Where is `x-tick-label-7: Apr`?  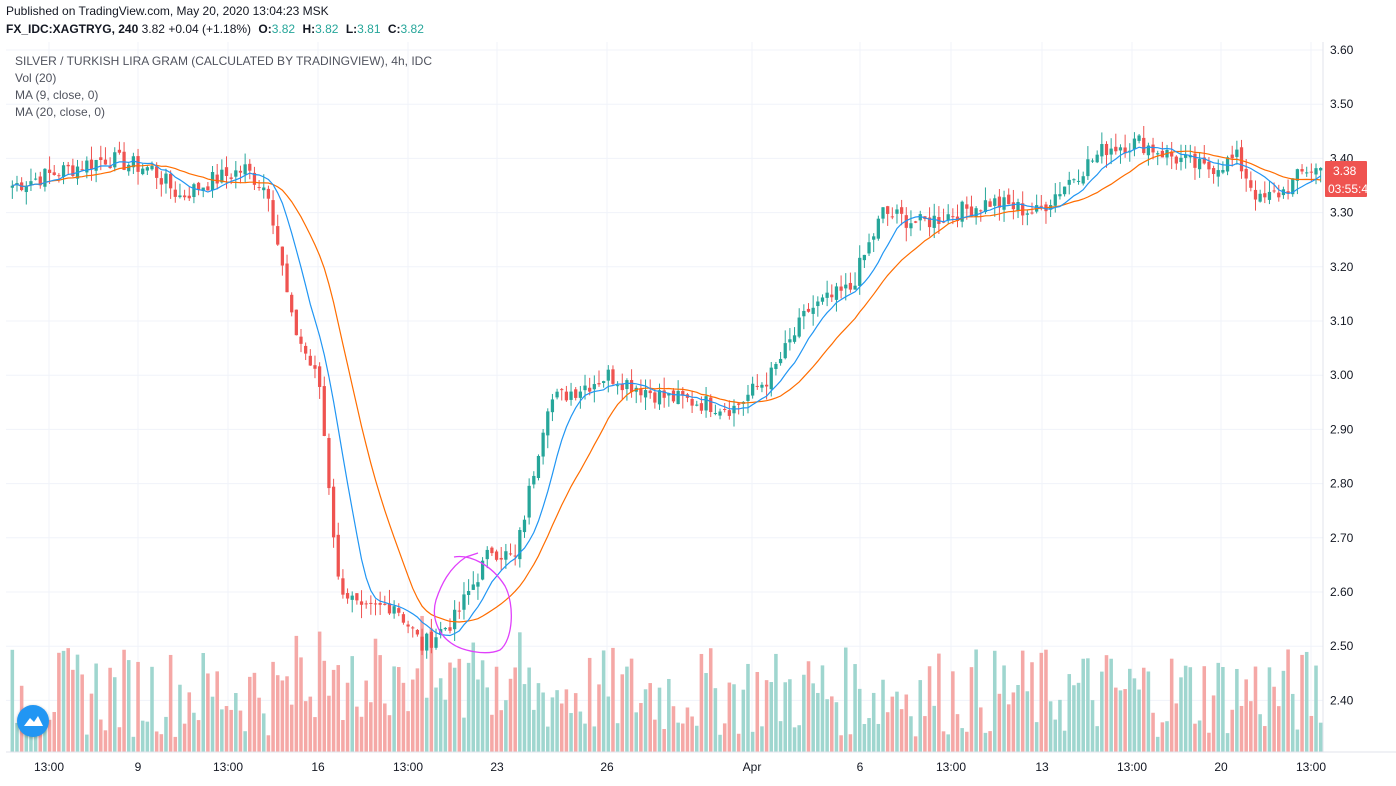
x-tick-label-7: Apr is located at coordinates (752, 767).